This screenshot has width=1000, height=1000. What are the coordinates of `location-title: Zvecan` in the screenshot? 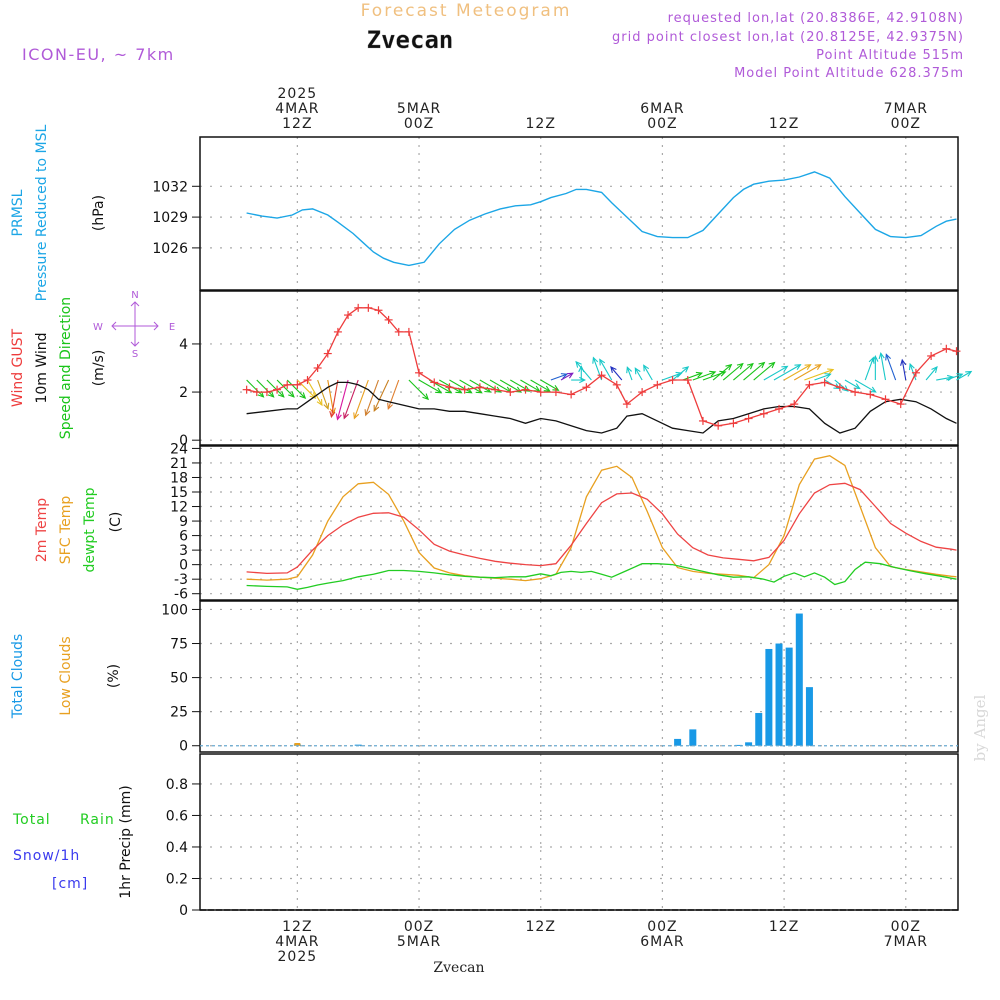 It's located at (410, 40).